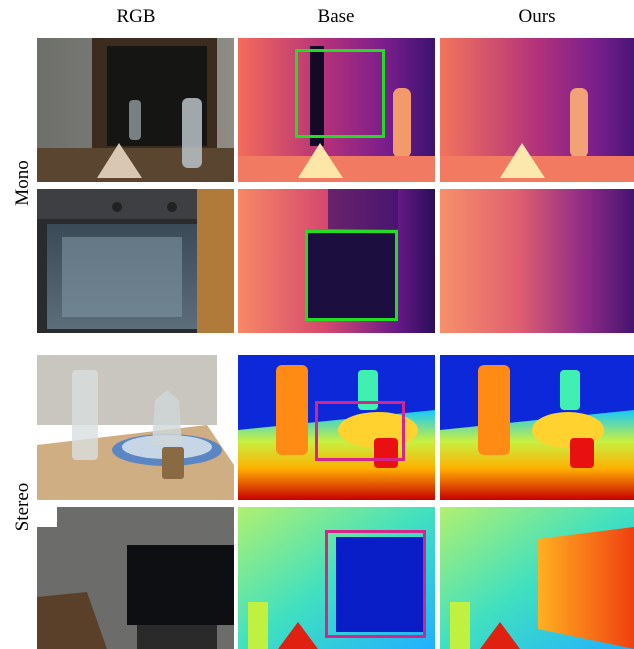 The image size is (634, 649). What do you see at coordinates (336, 16) in the screenshot?
I see `column-header-base: Base` at bounding box center [336, 16].